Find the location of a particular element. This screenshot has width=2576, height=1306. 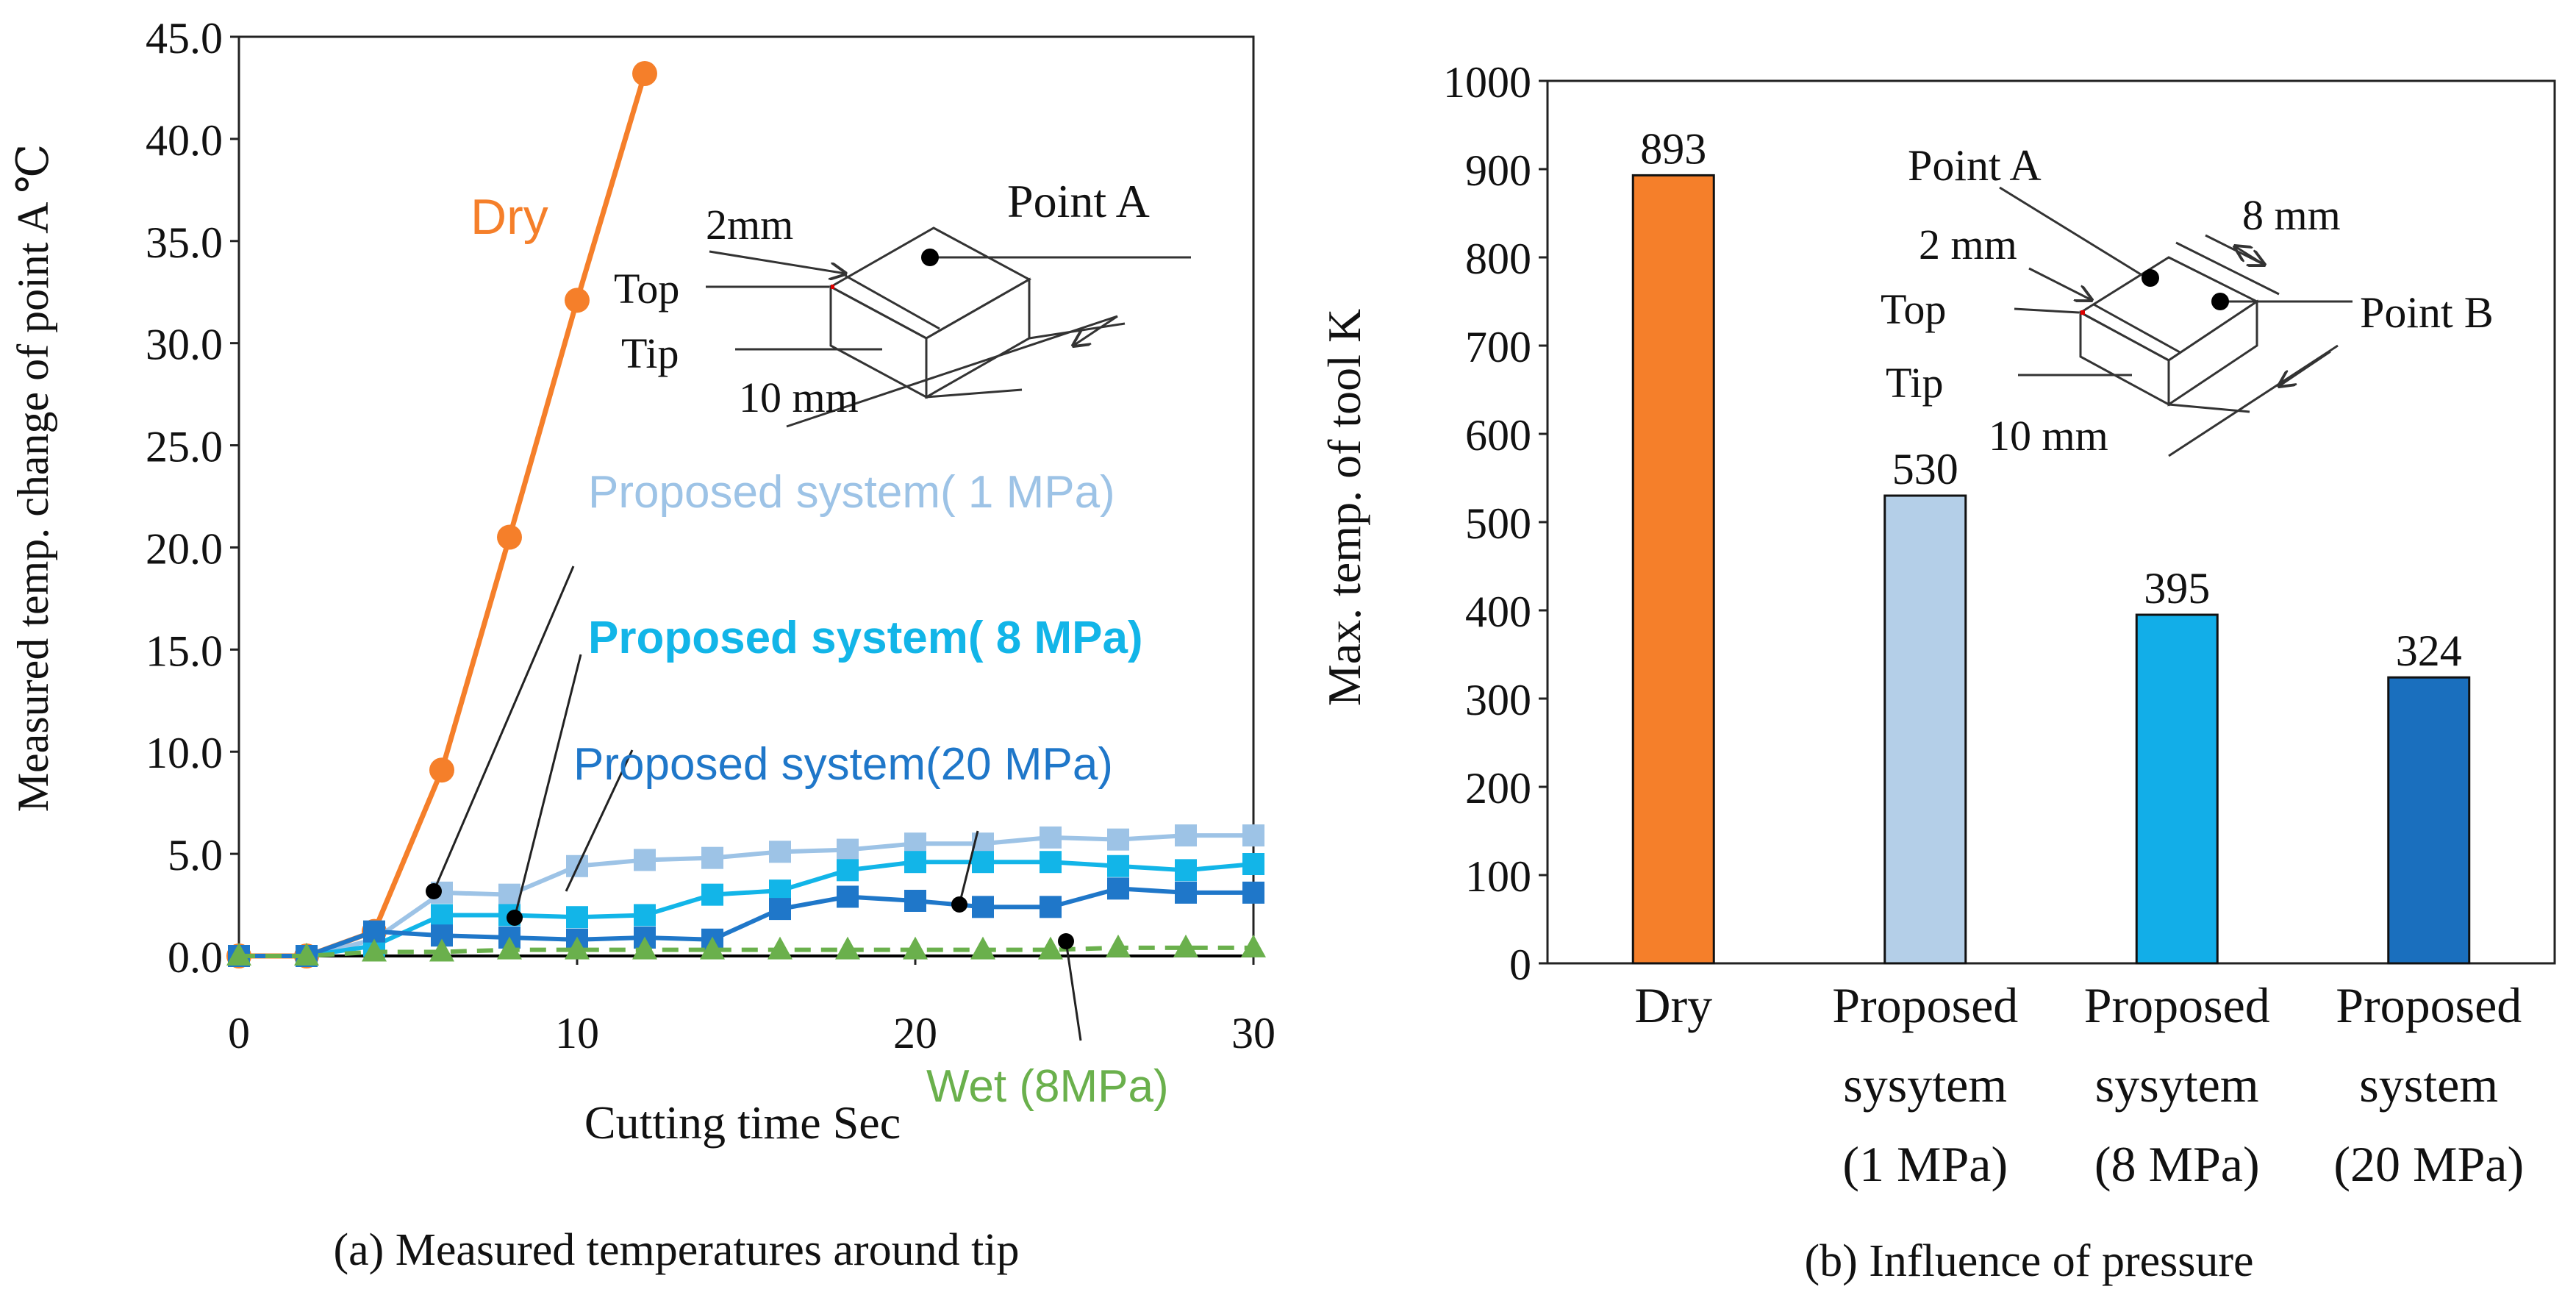

category-label: (8 MPa) is located at coordinates (2177, 1164).